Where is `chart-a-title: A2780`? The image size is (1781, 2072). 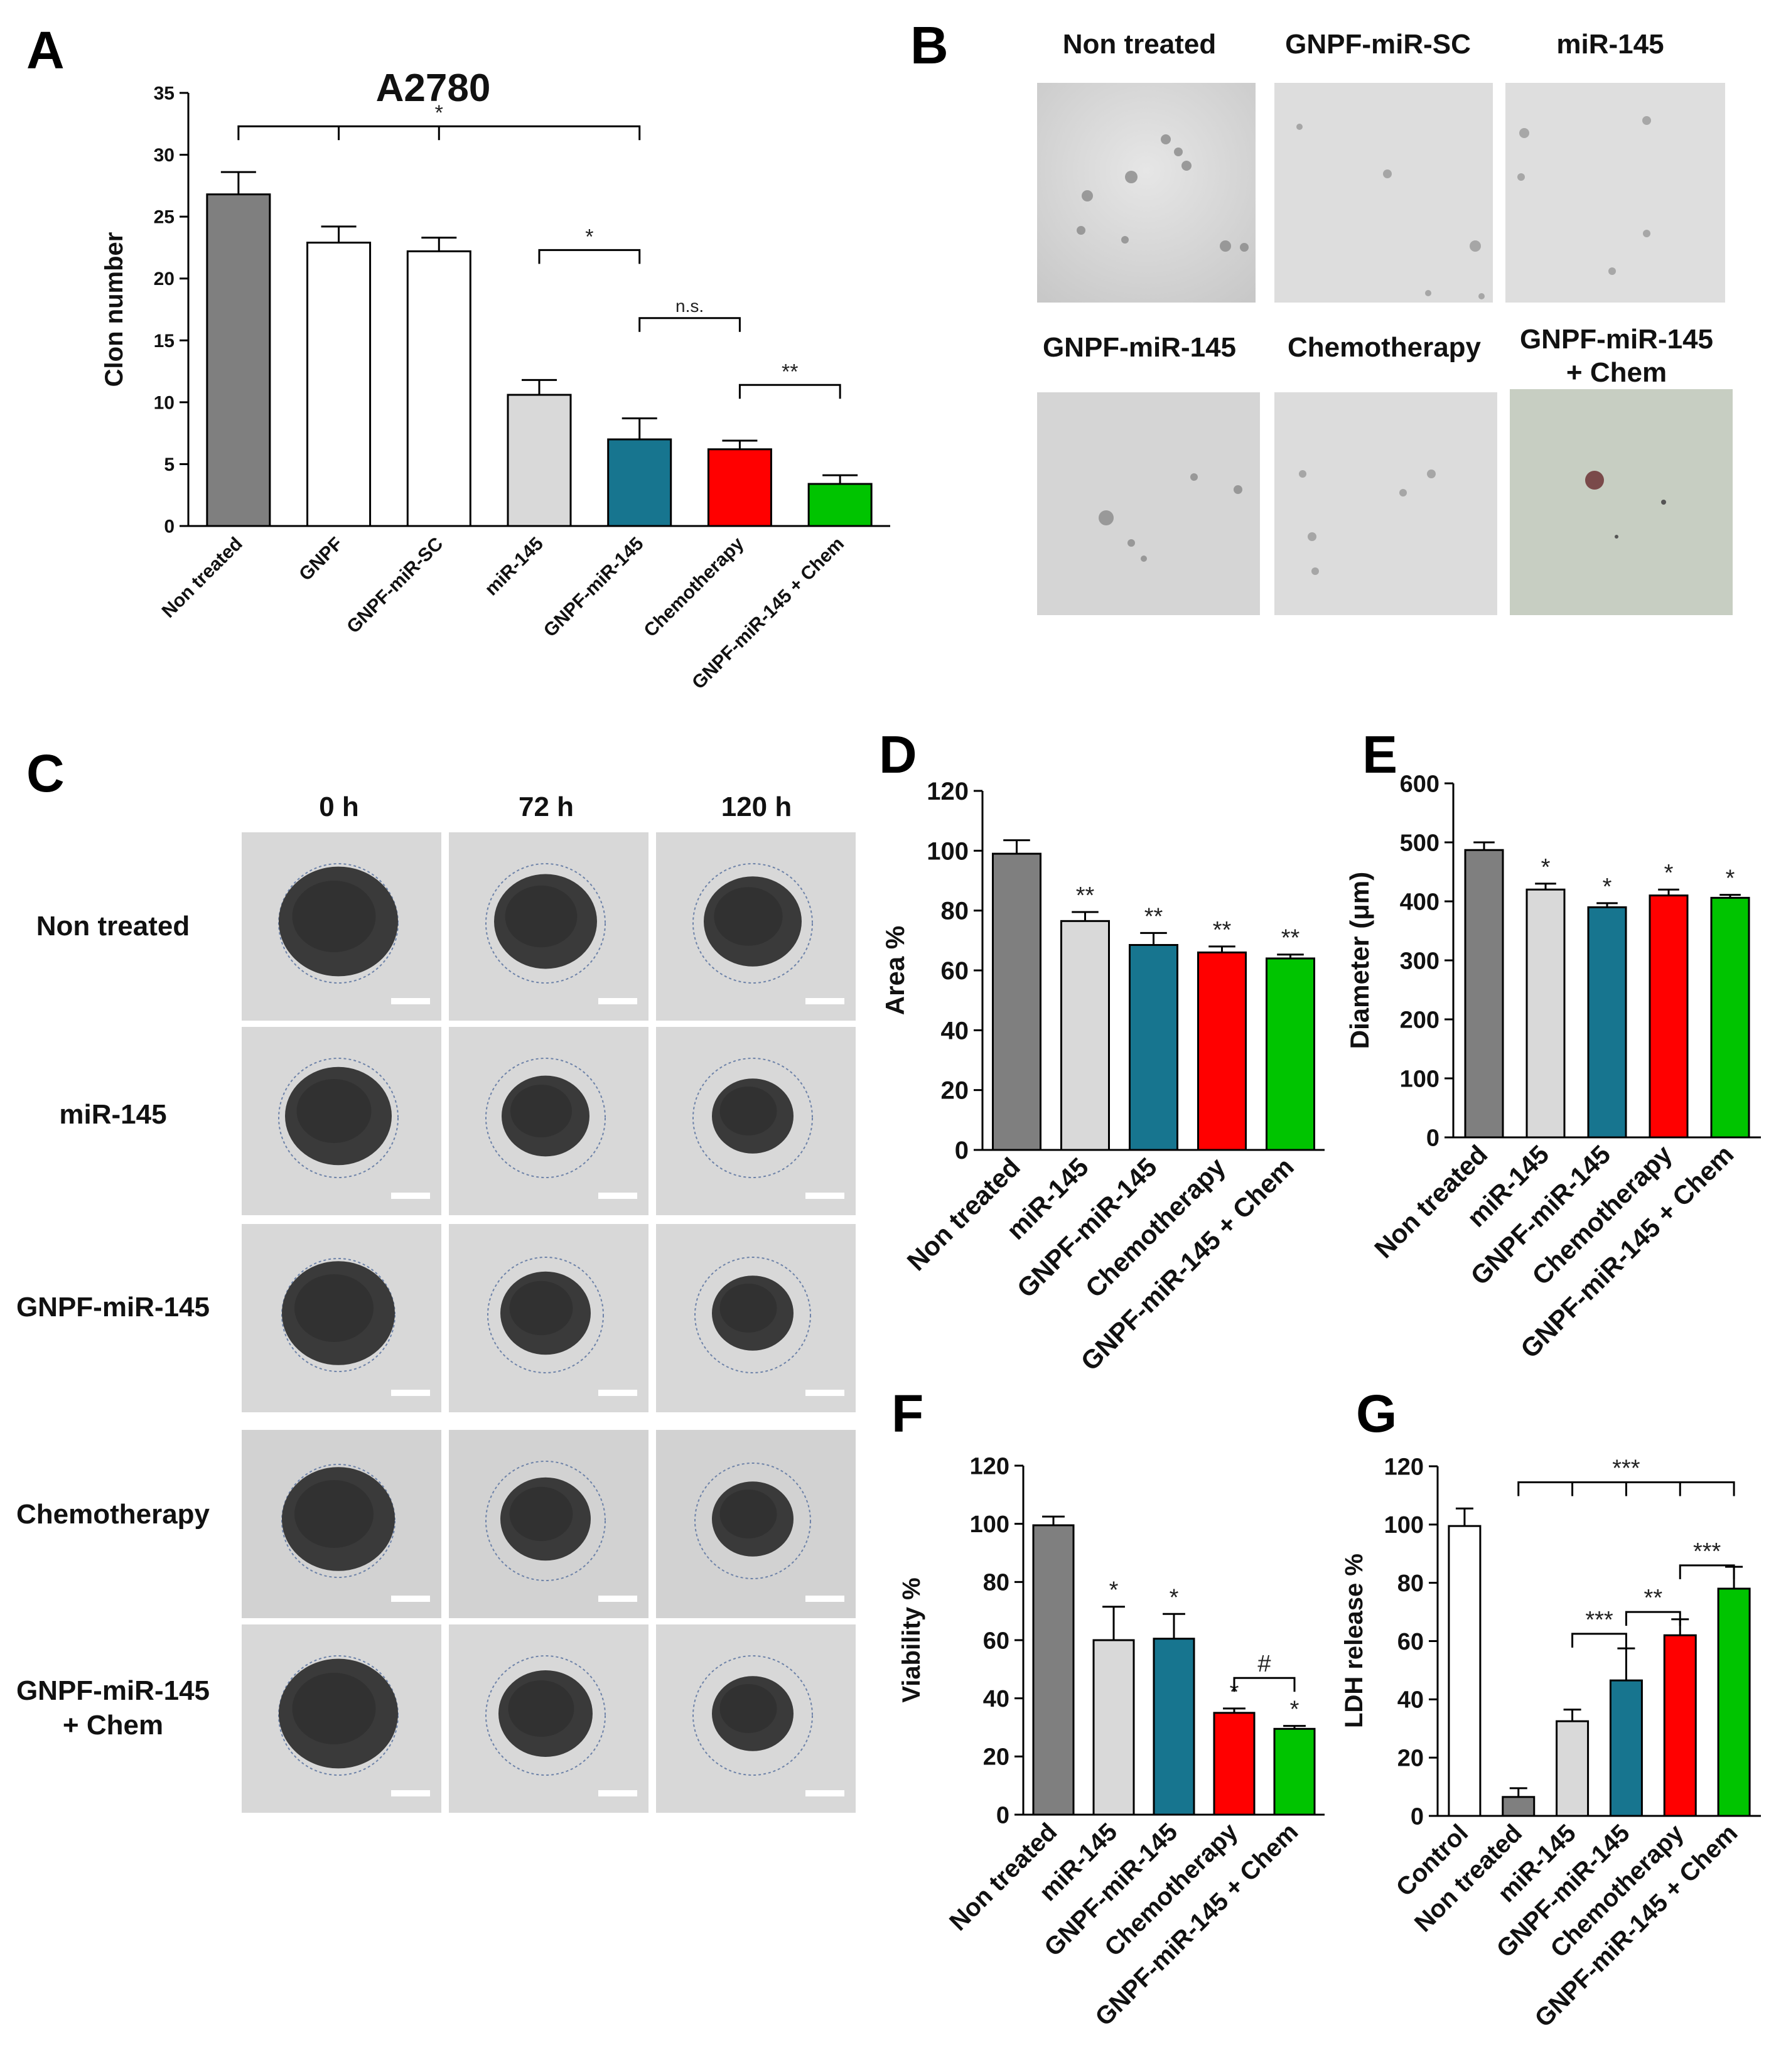 chart-a-title: A2780 is located at coordinates (433, 88).